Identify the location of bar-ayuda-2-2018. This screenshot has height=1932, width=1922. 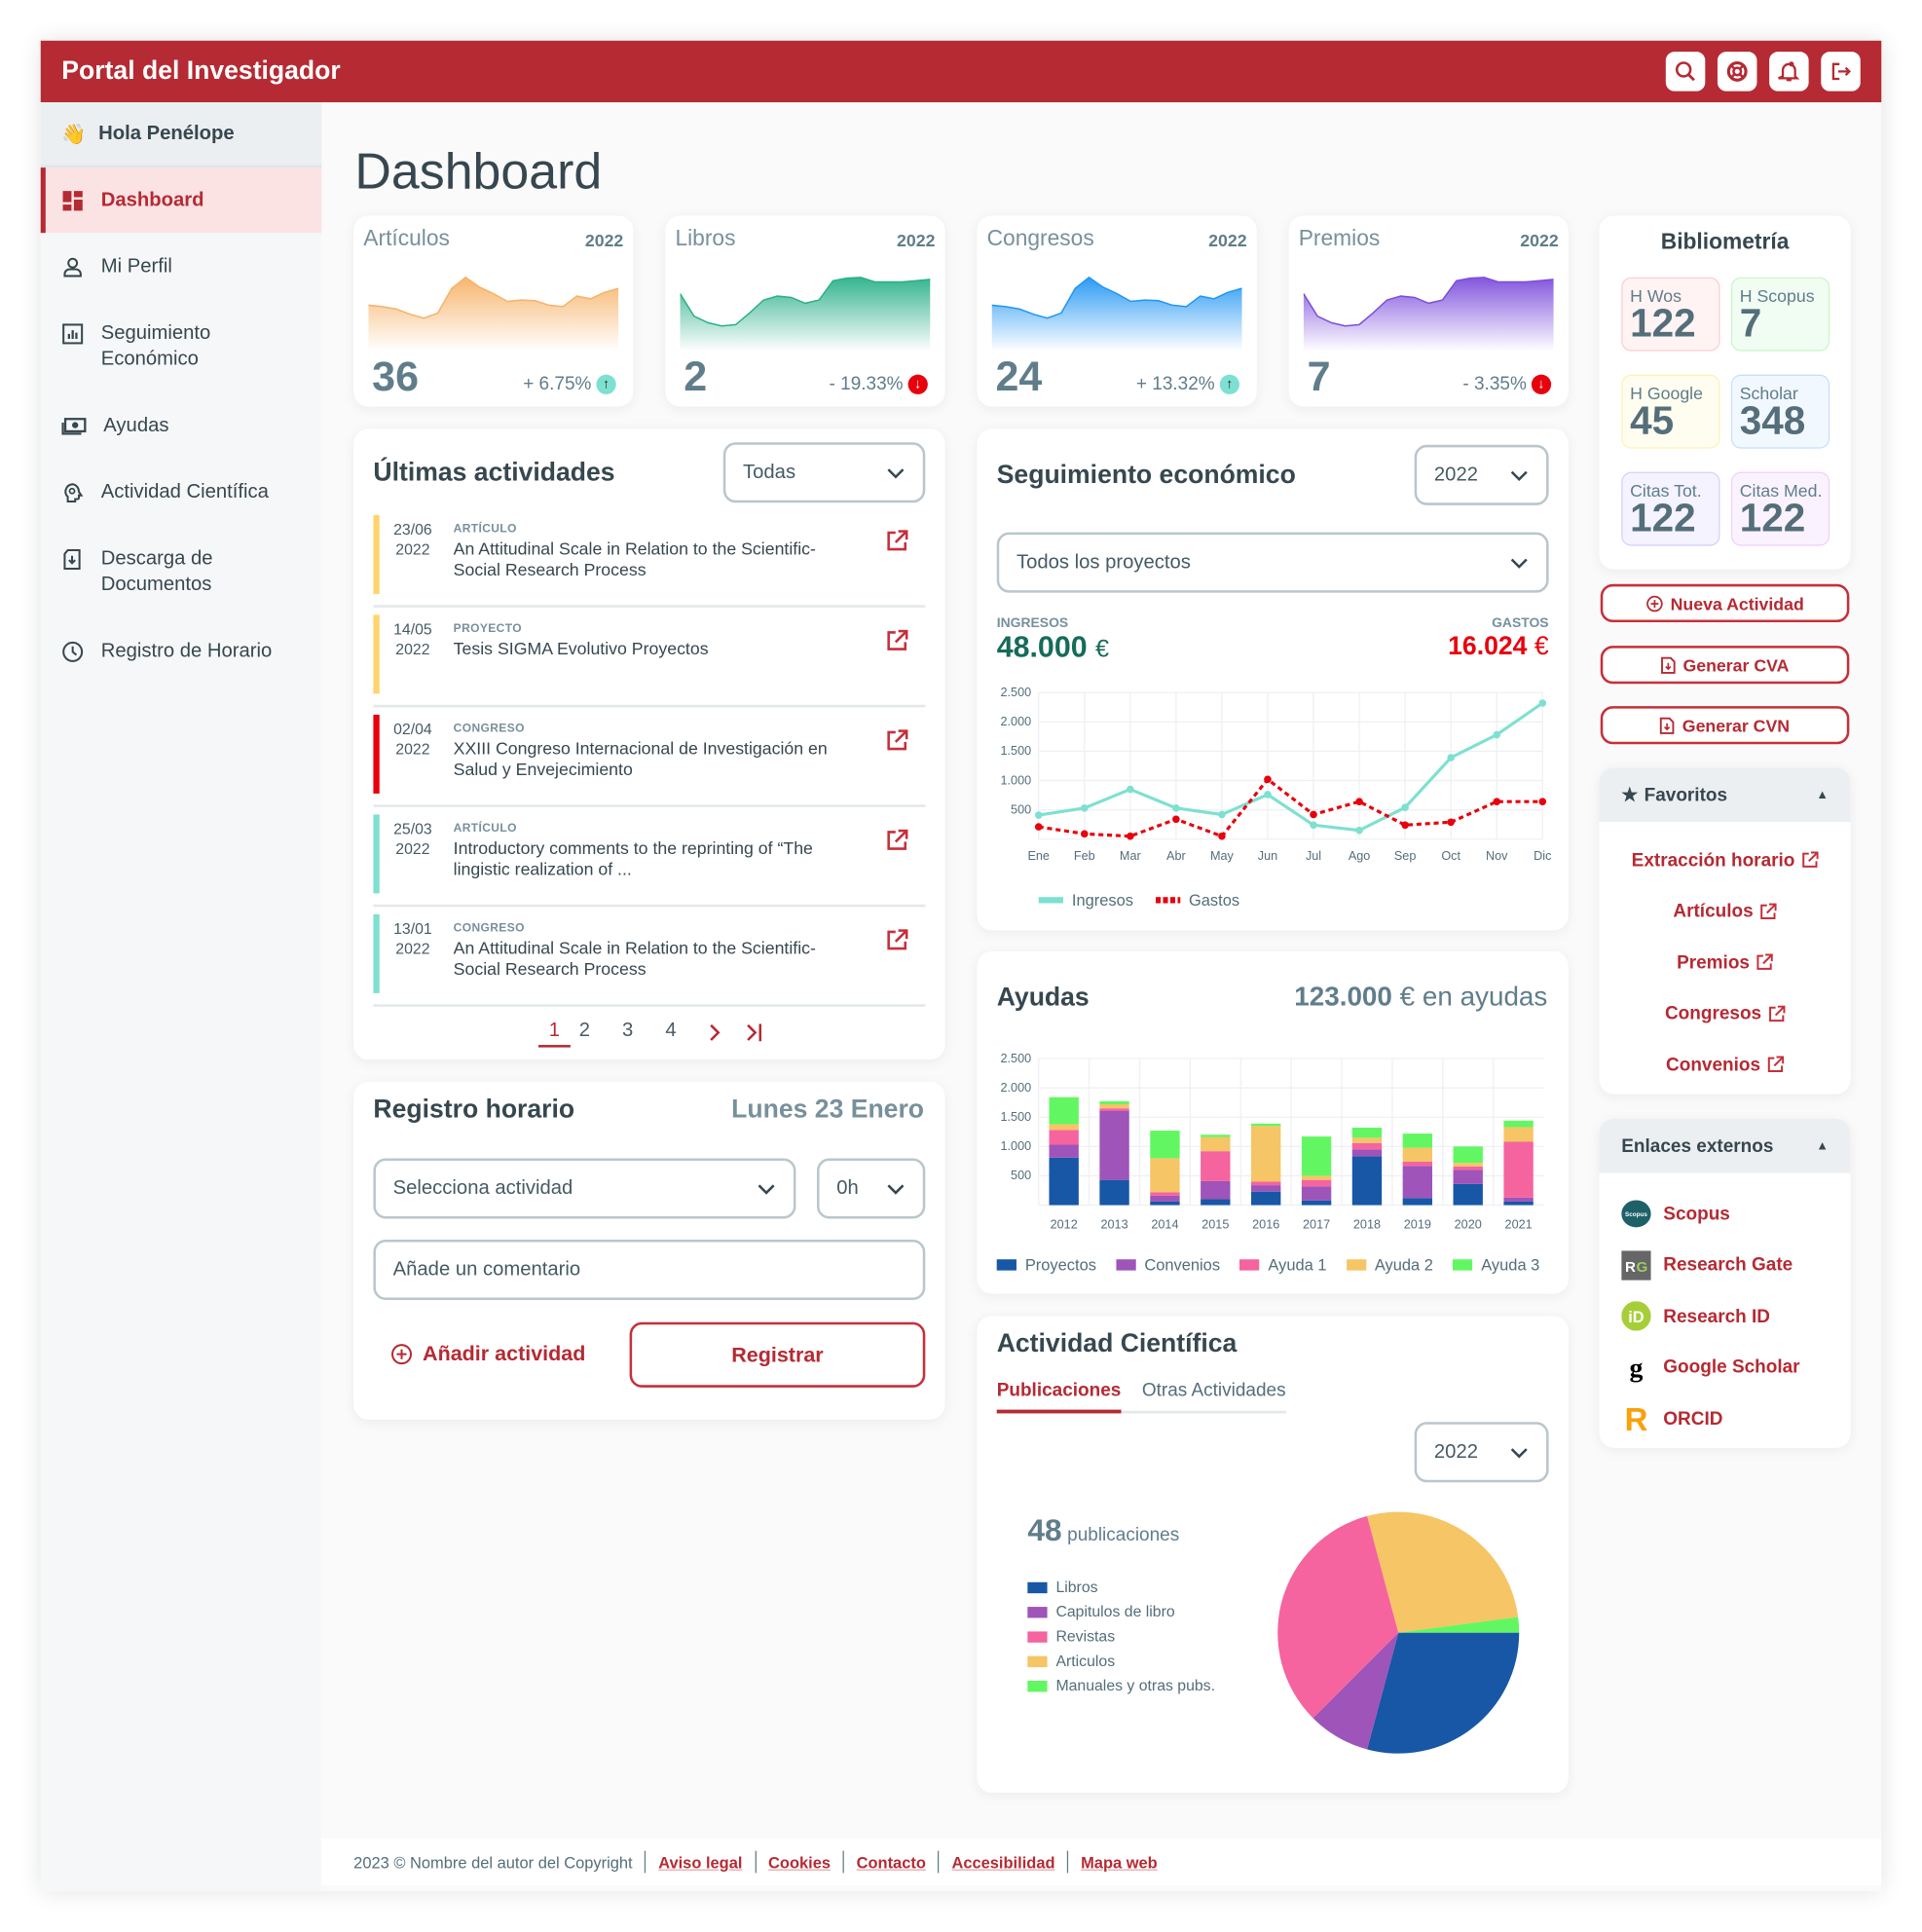
(1367, 1140).